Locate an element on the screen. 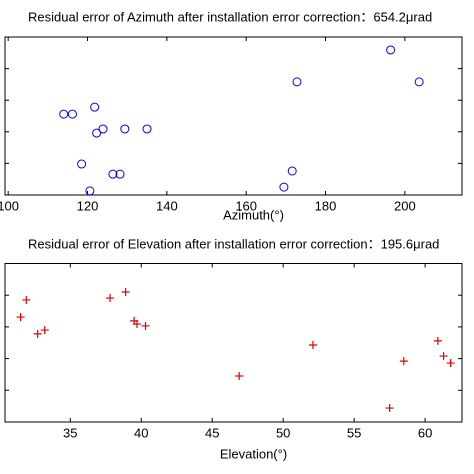 This screenshot has height=474, width=474. x-tick-label: 55 is located at coordinates (354, 432).